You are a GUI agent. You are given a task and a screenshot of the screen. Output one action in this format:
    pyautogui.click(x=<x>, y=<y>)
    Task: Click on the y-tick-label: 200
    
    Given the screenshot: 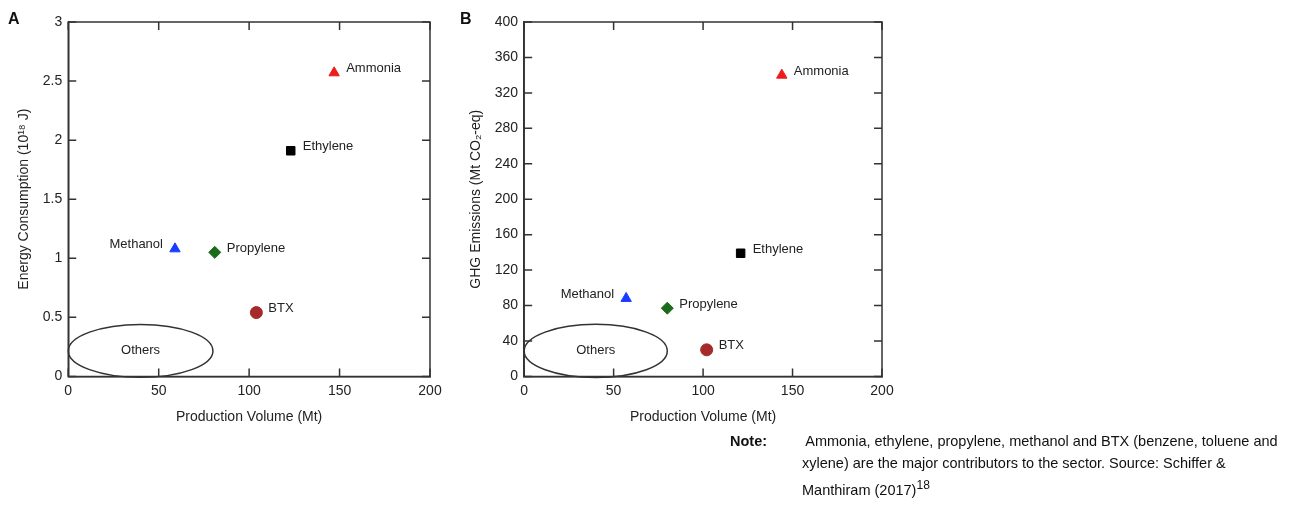 What is the action you would take?
    pyautogui.click(x=506, y=198)
    